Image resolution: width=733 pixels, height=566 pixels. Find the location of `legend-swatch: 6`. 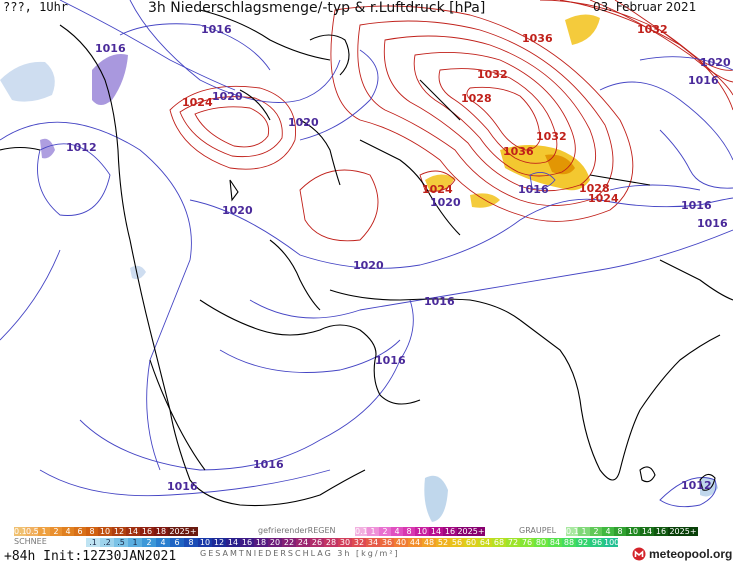

legend-swatch: 6 is located at coordinates (177, 542).